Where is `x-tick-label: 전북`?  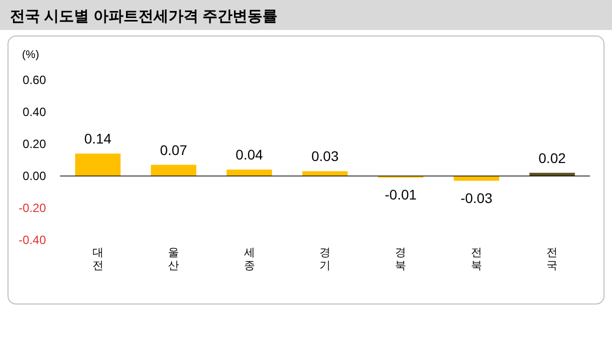
x-tick-label: 전북 is located at coordinates (476, 259).